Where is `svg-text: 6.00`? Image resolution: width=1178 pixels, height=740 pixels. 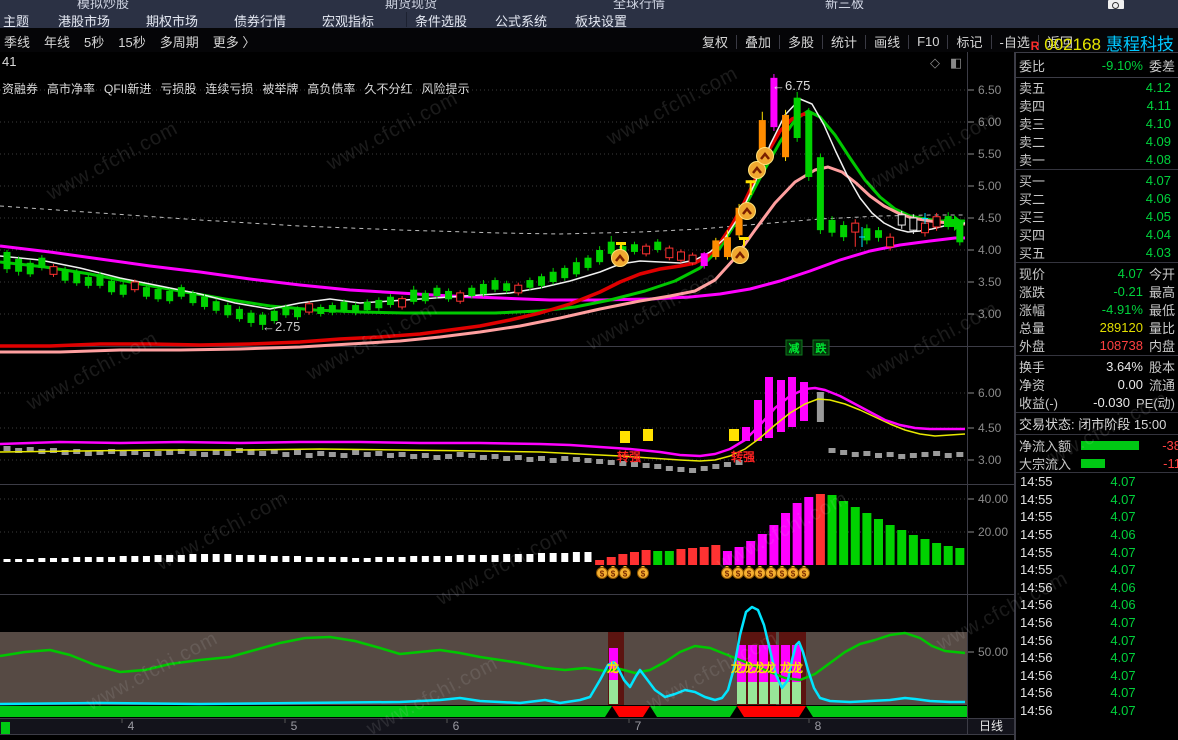
svg-text: 6.00 is located at coordinates (990, 122).